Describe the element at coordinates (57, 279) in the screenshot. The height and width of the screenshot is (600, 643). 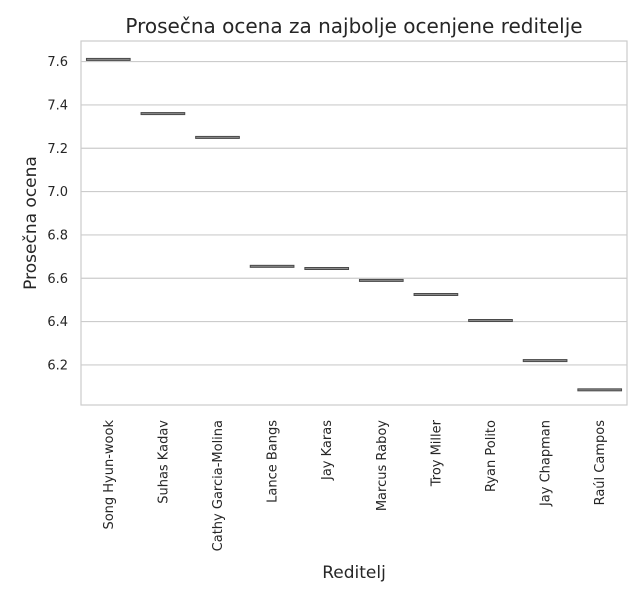
I see `y-tick-label: 6.6` at that location.